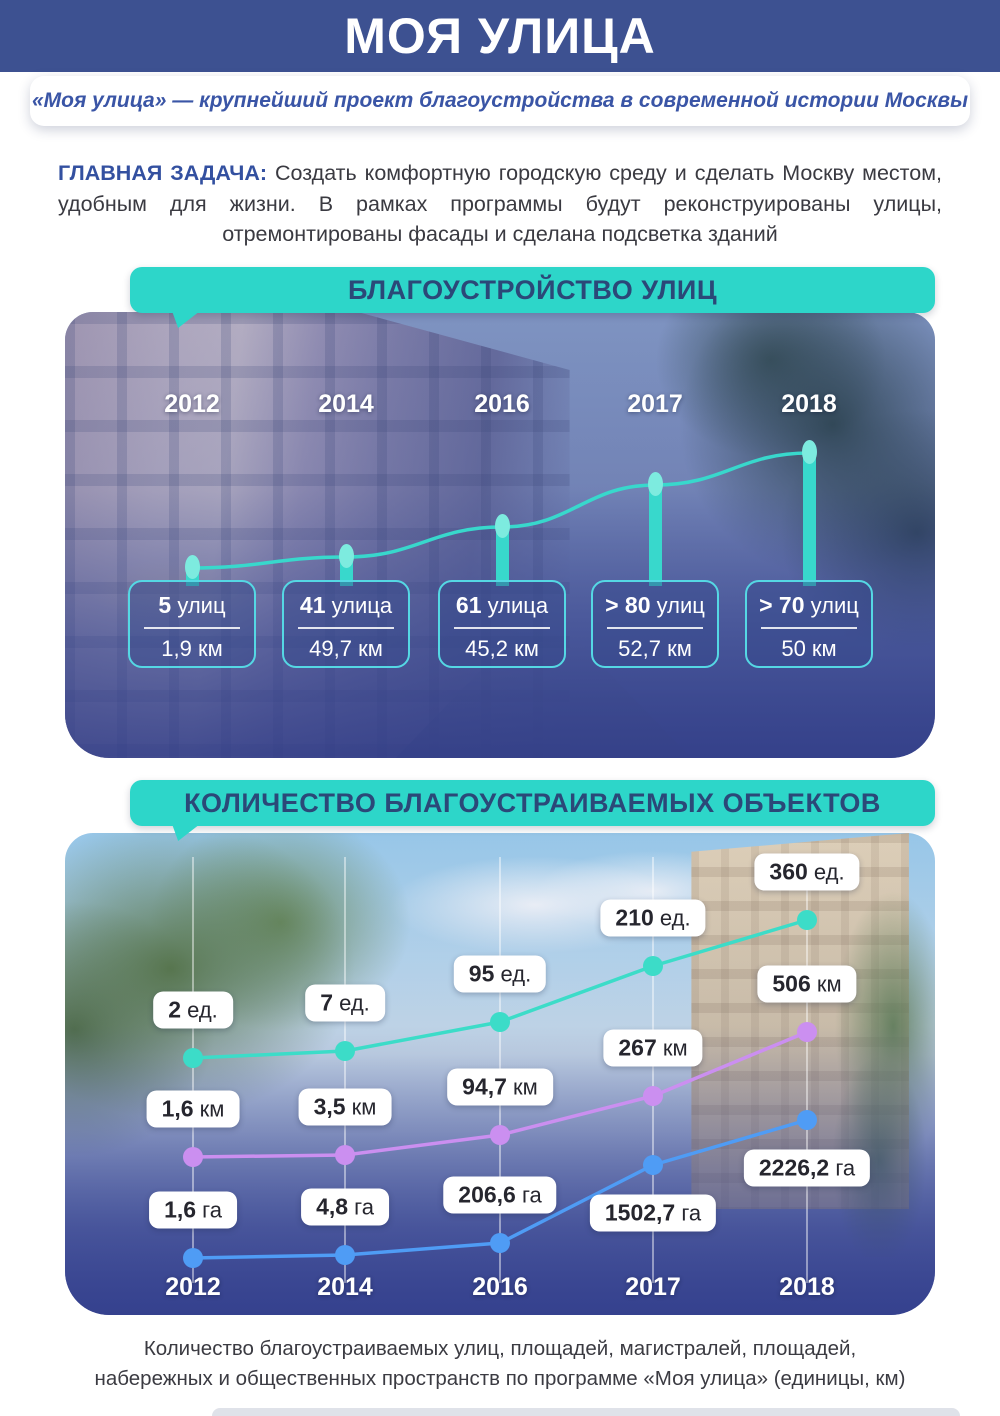 This screenshot has height=1416, width=1000. I want to click on data-label-number: 206,6, so click(487, 1194).